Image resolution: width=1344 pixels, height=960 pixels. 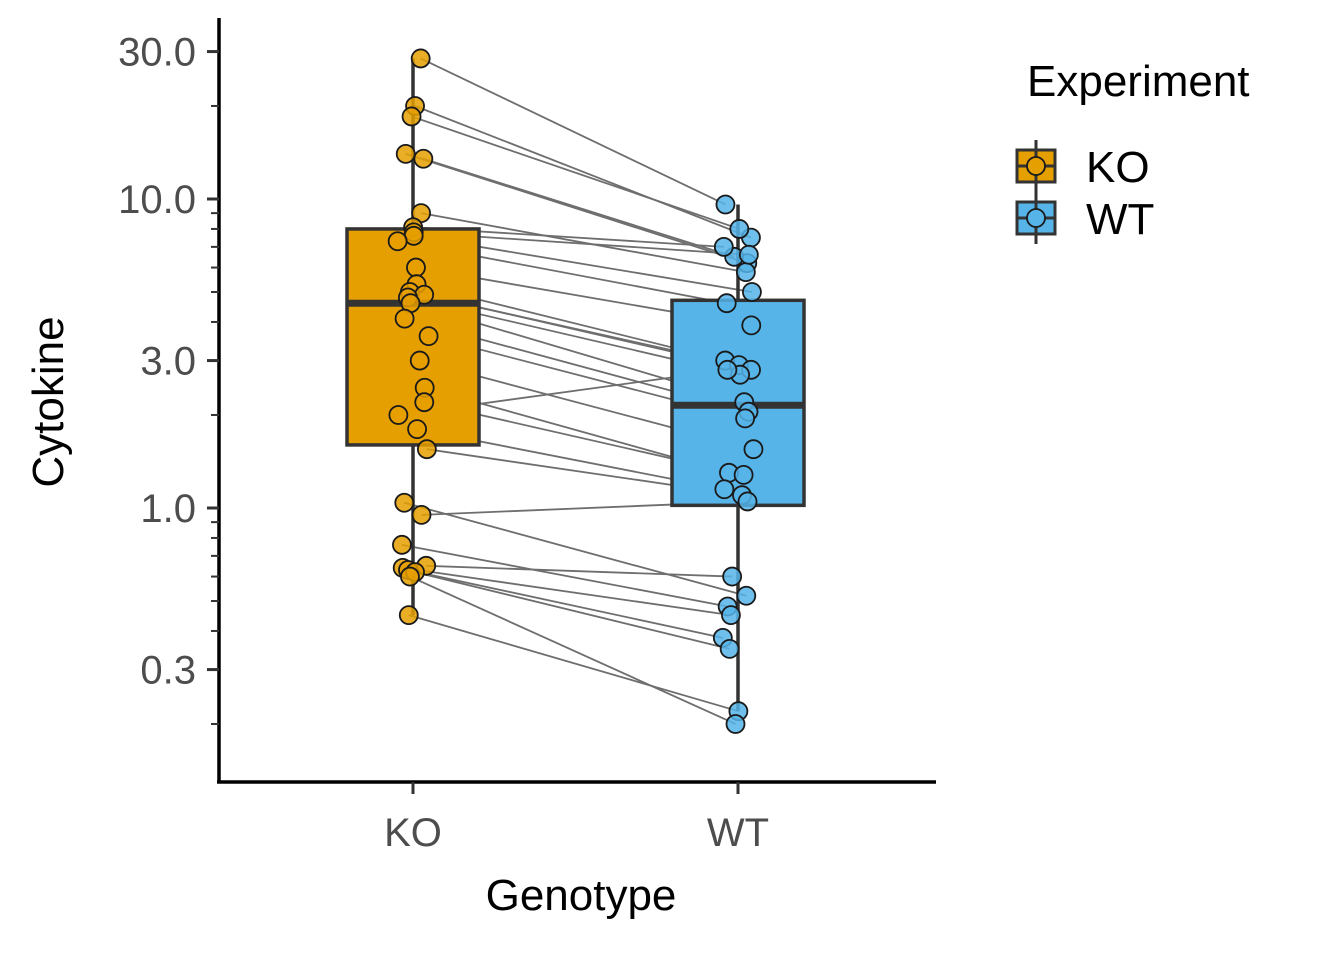 What do you see at coordinates (738, 833) in the screenshot?
I see `x-tick-label: WT` at bounding box center [738, 833].